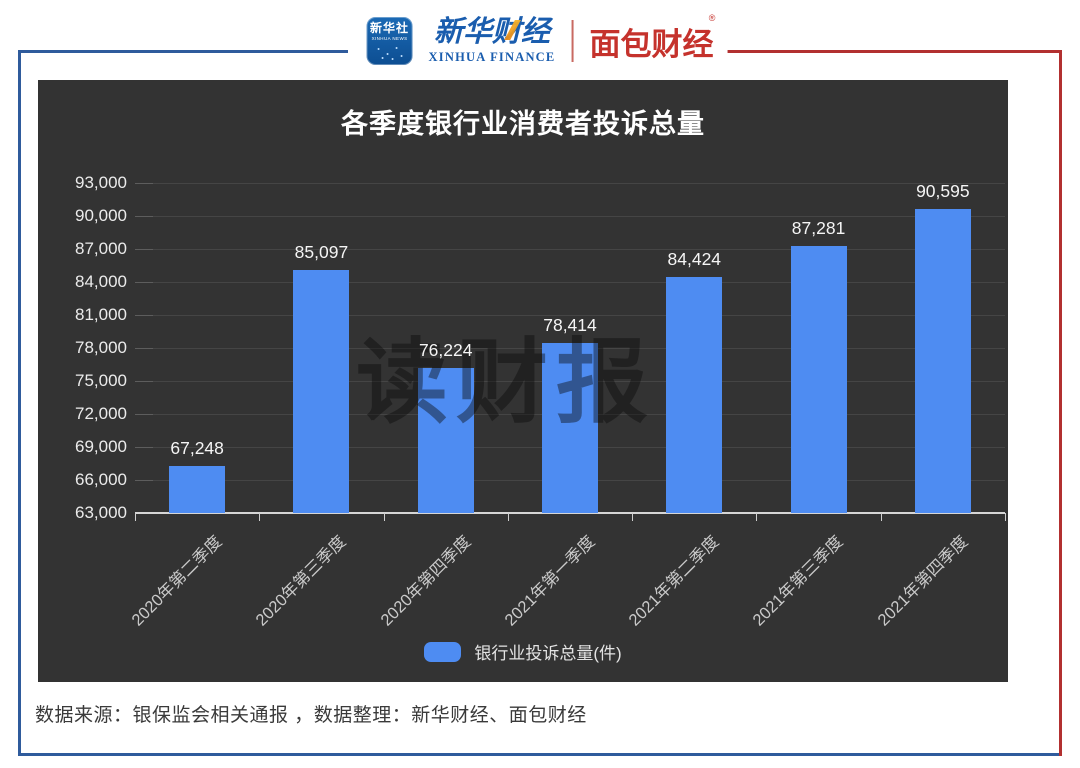 Image resolution: width=1080 pixels, height=768 pixels. I want to click on y-axis-label: 87,000, so click(101, 248).